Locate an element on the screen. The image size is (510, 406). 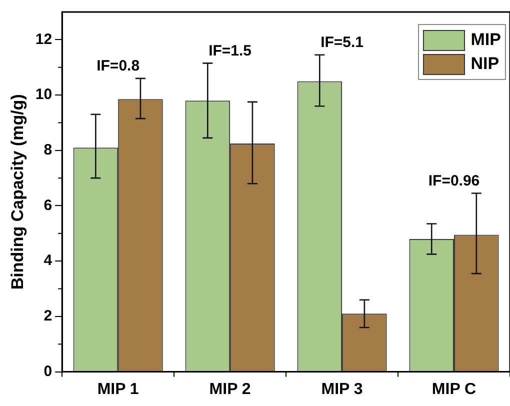
annotation: IF=0.8 is located at coordinates (118, 66).